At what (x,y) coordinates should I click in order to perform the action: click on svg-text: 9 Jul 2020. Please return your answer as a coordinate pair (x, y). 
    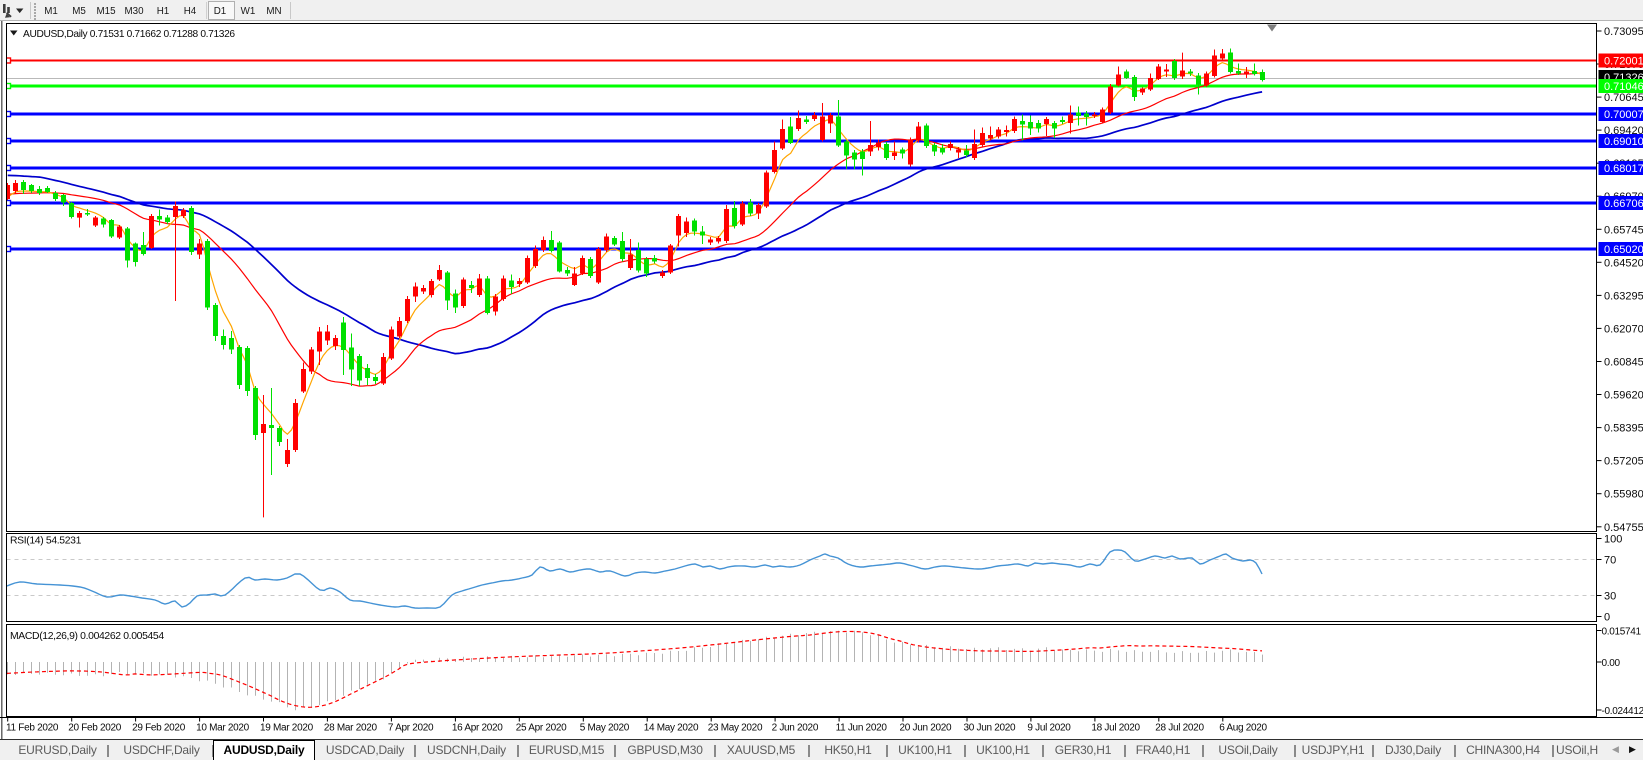
    Looking at the image, I should click on (1049, 728).